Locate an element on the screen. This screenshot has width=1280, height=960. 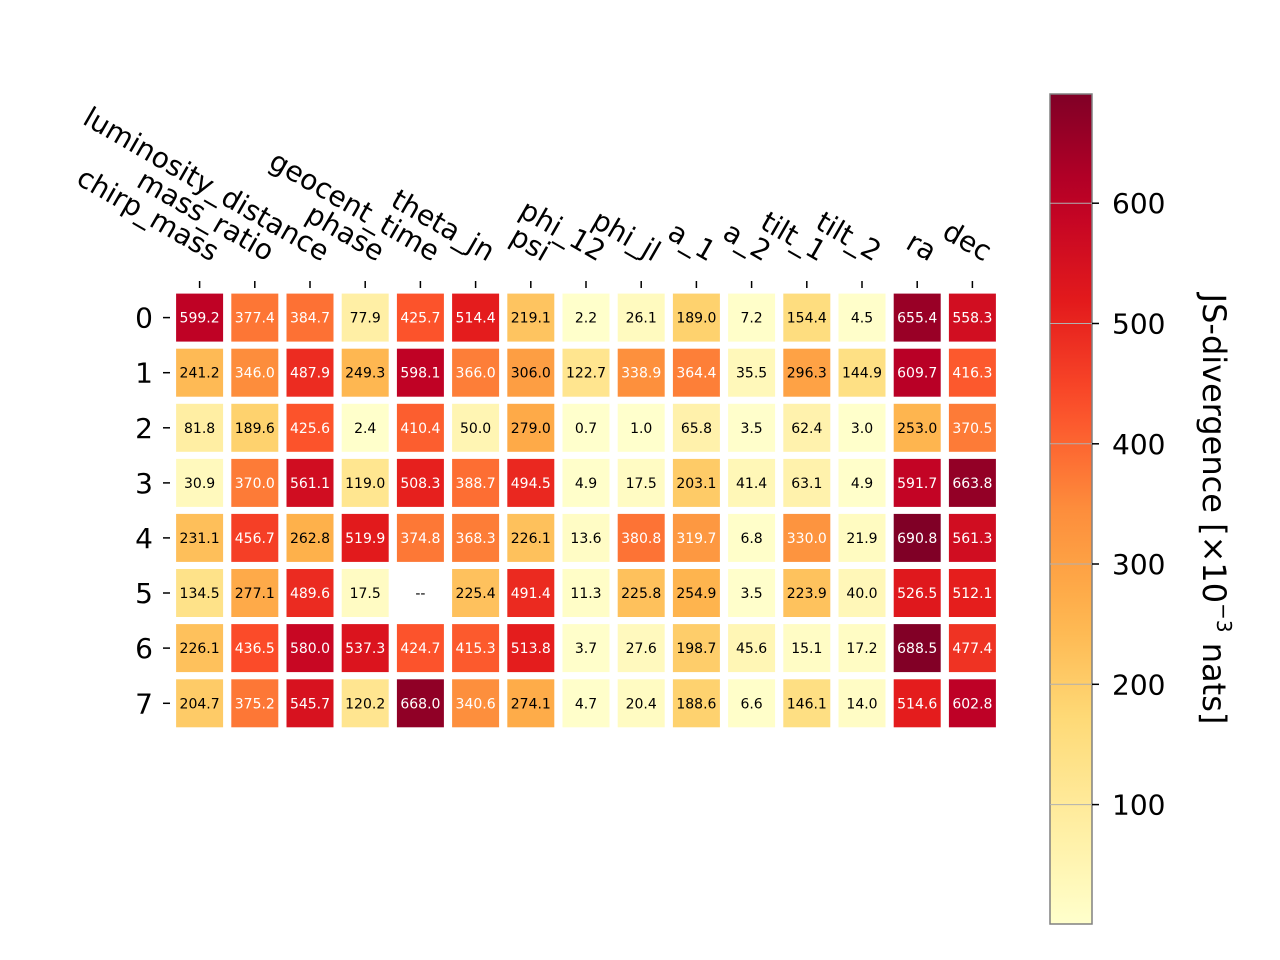
heatmap-cell-label: 366.0 is located at coordinates (476, 374).